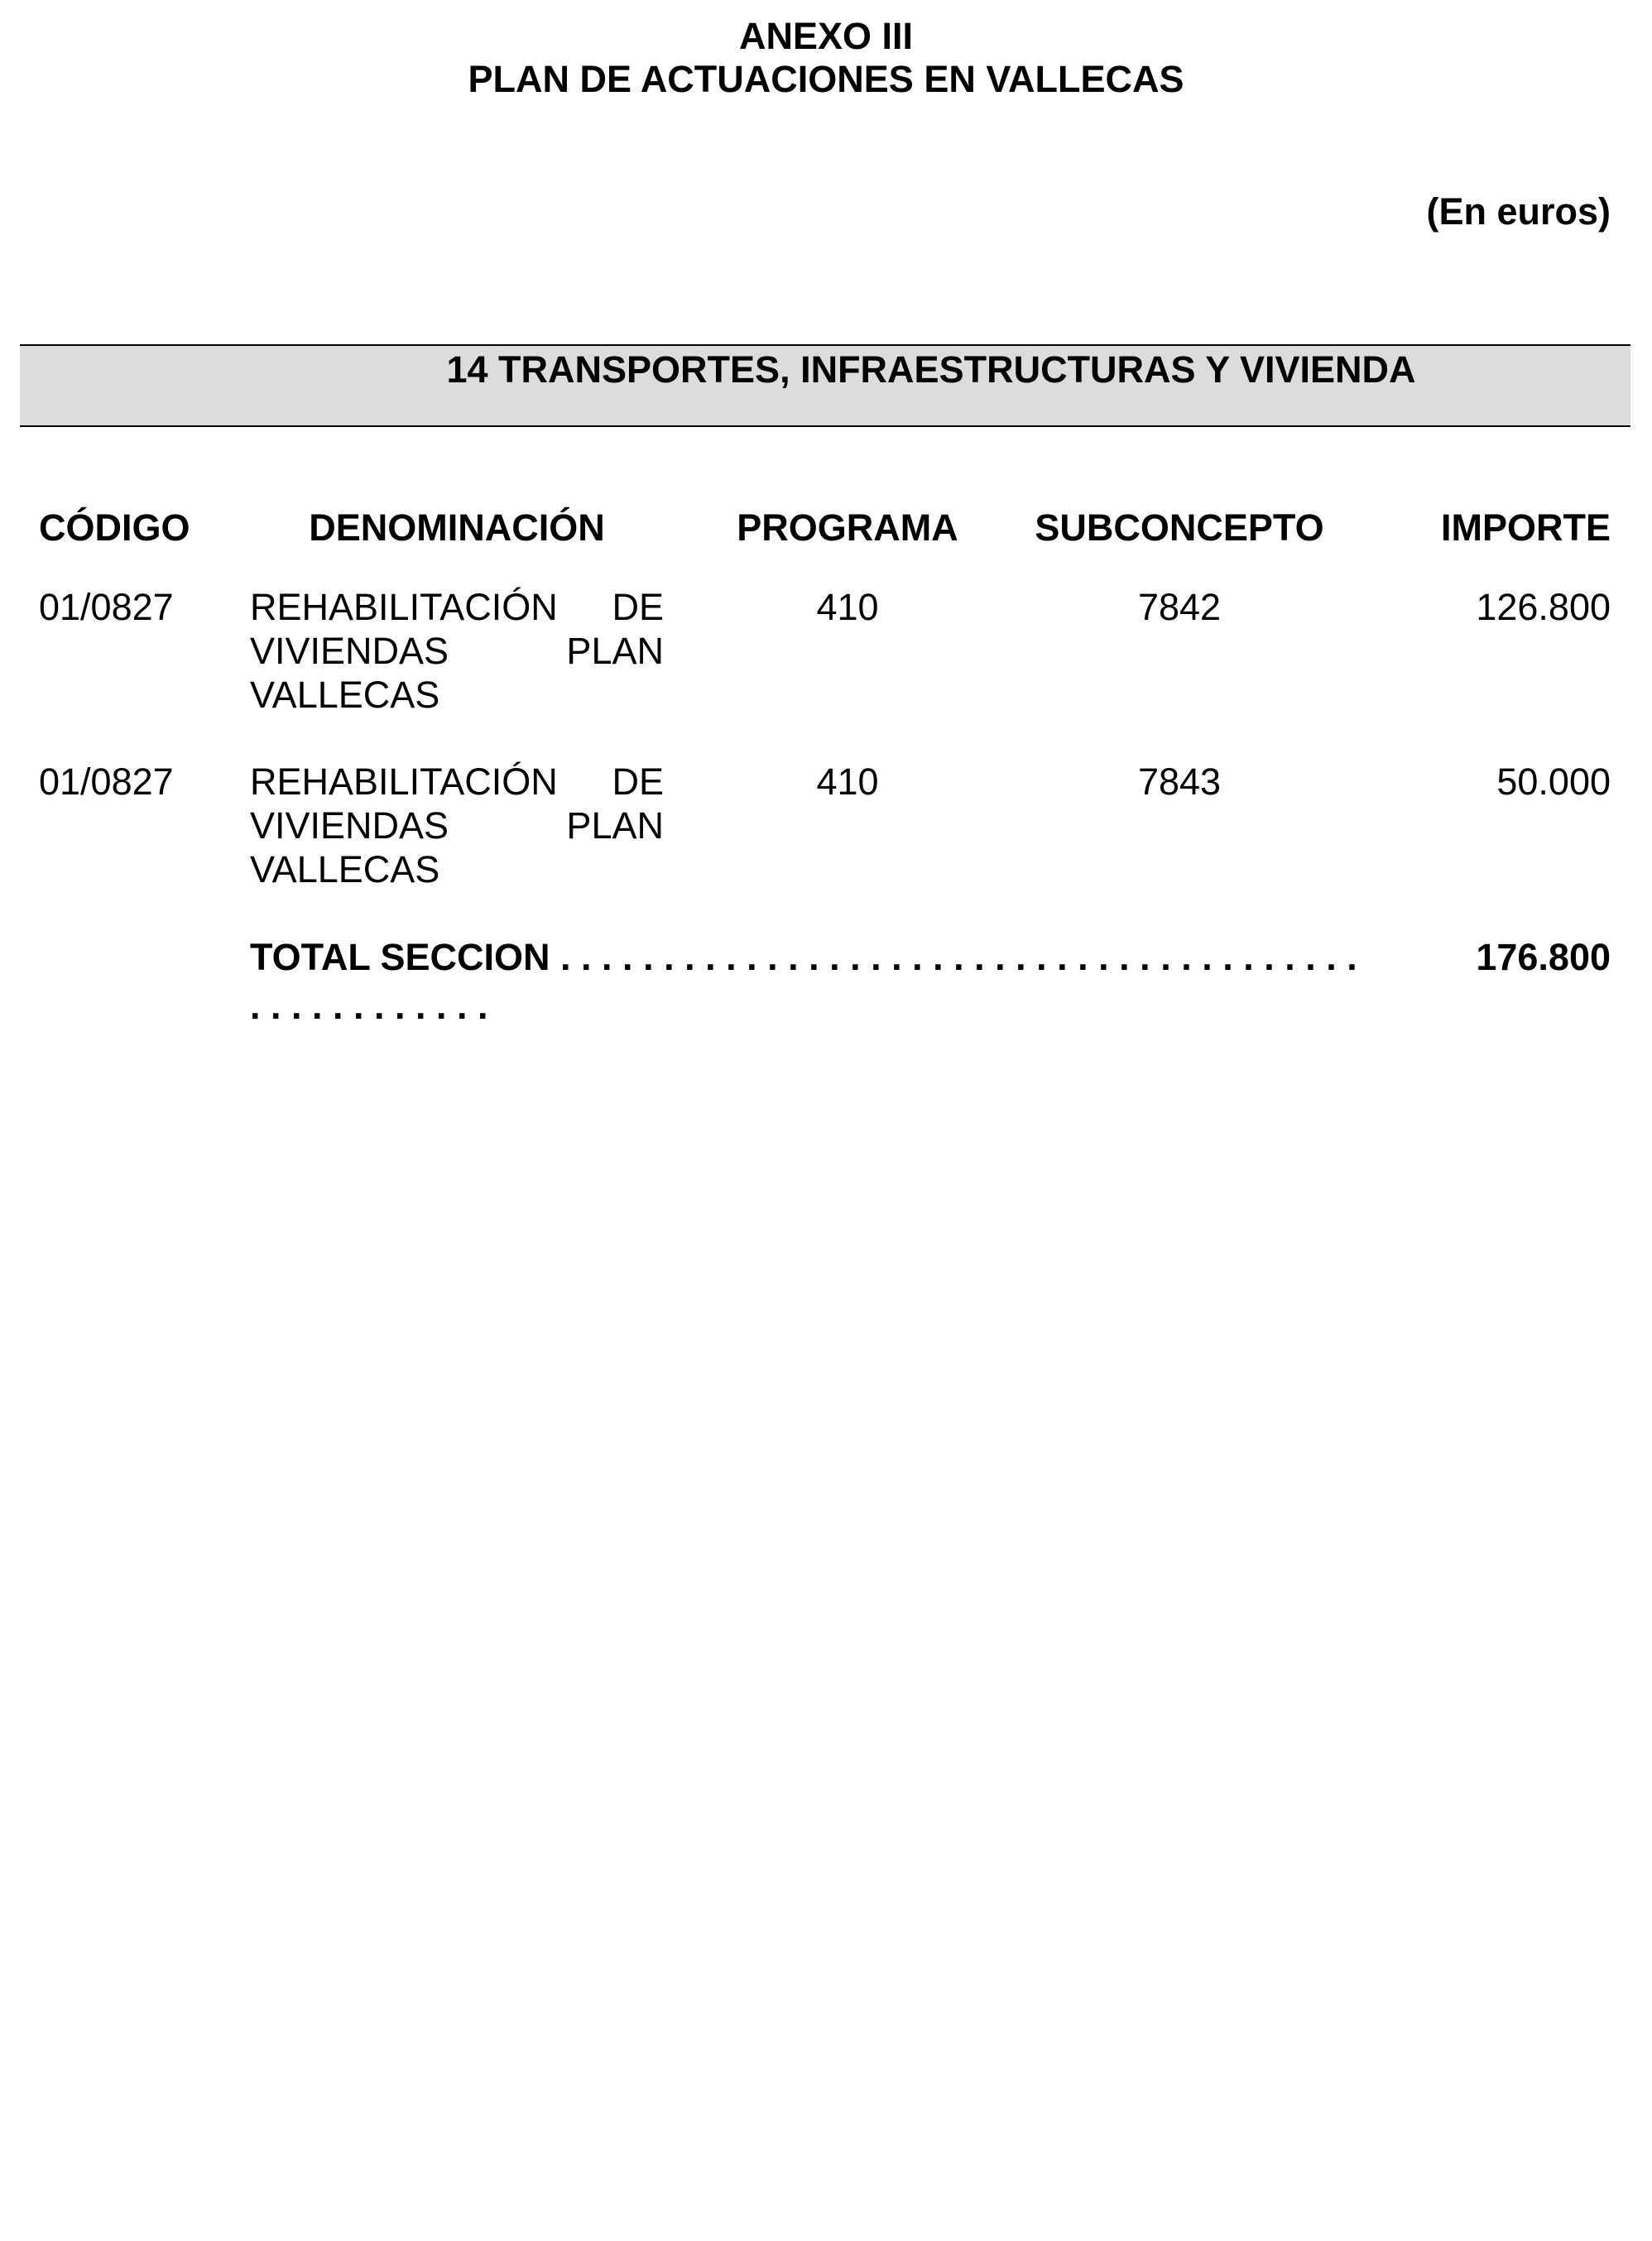 Image resolution: width=1652 pixels, height=2241 pixels. Describe the element at coordinates (1543, 957) in the screenshot. I see `total-value: 176.800` at that location.